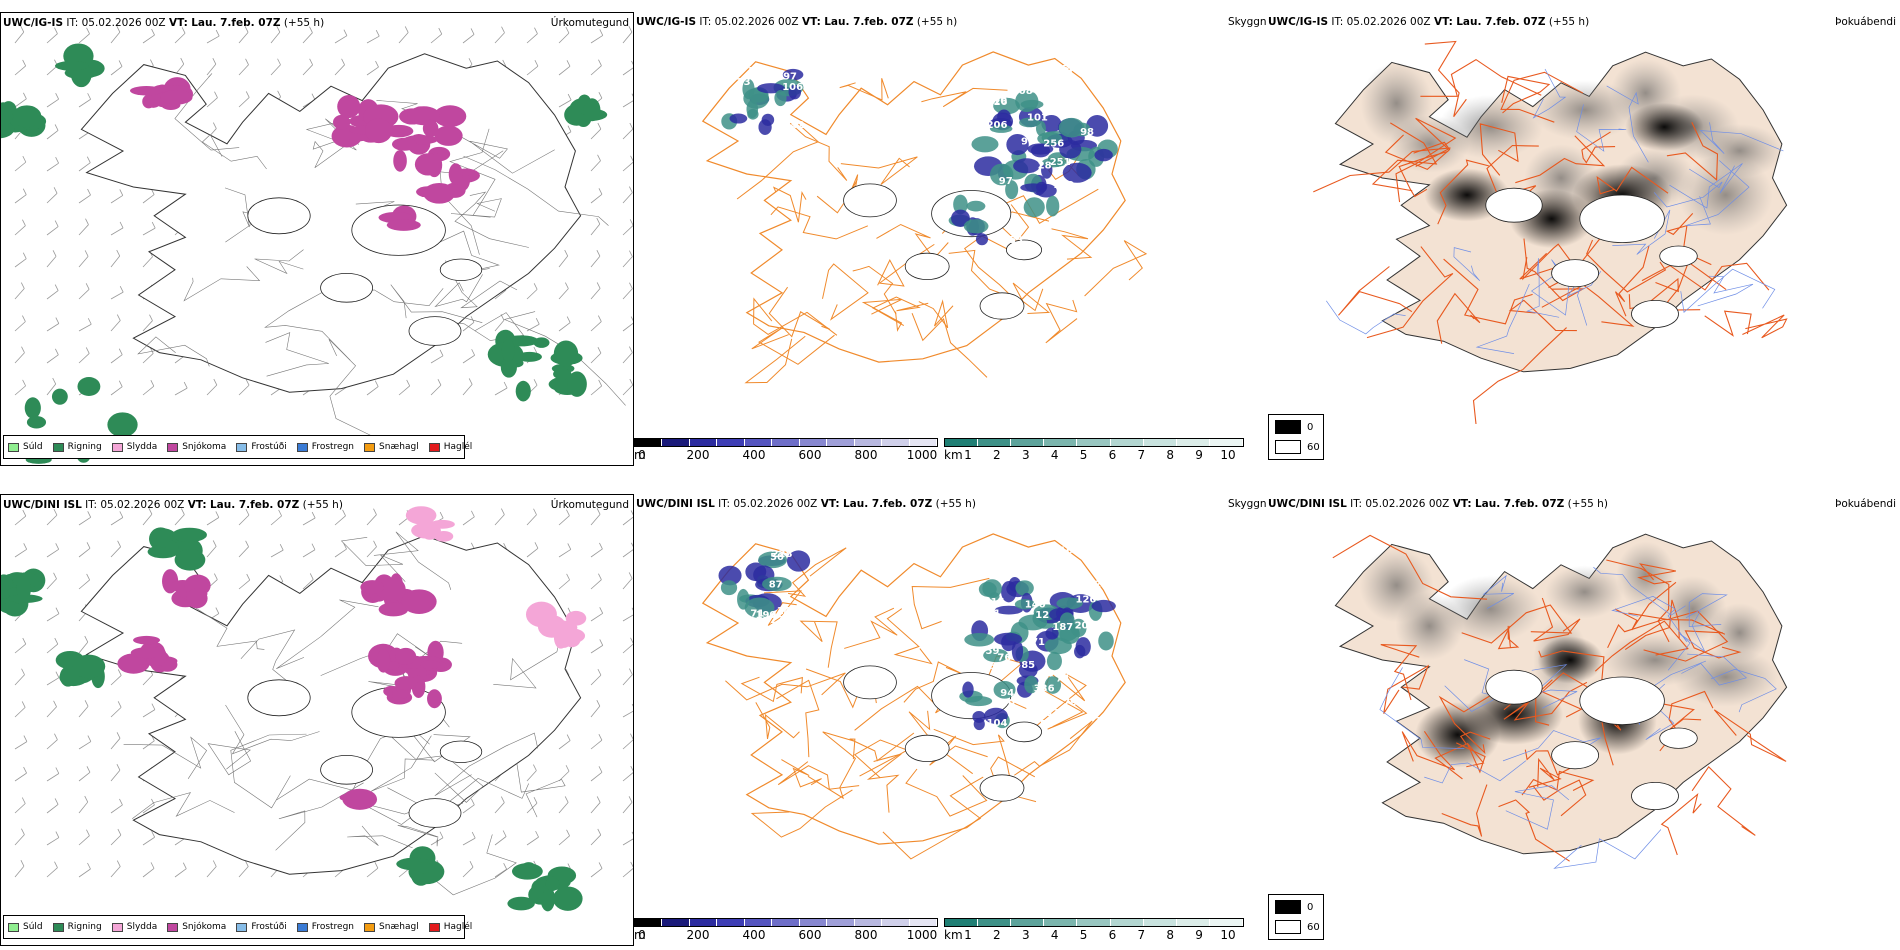 Image resolution: width=1900 pixels, height=950 pixels. I want to click on coastline, so click(913, 207).